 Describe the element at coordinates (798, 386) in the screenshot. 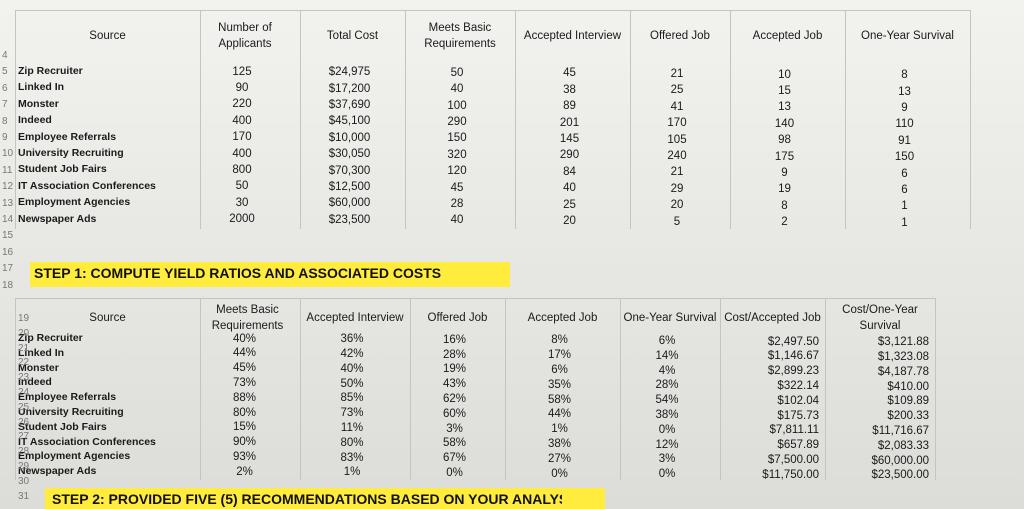

I see `cell: $322.14` at that location.